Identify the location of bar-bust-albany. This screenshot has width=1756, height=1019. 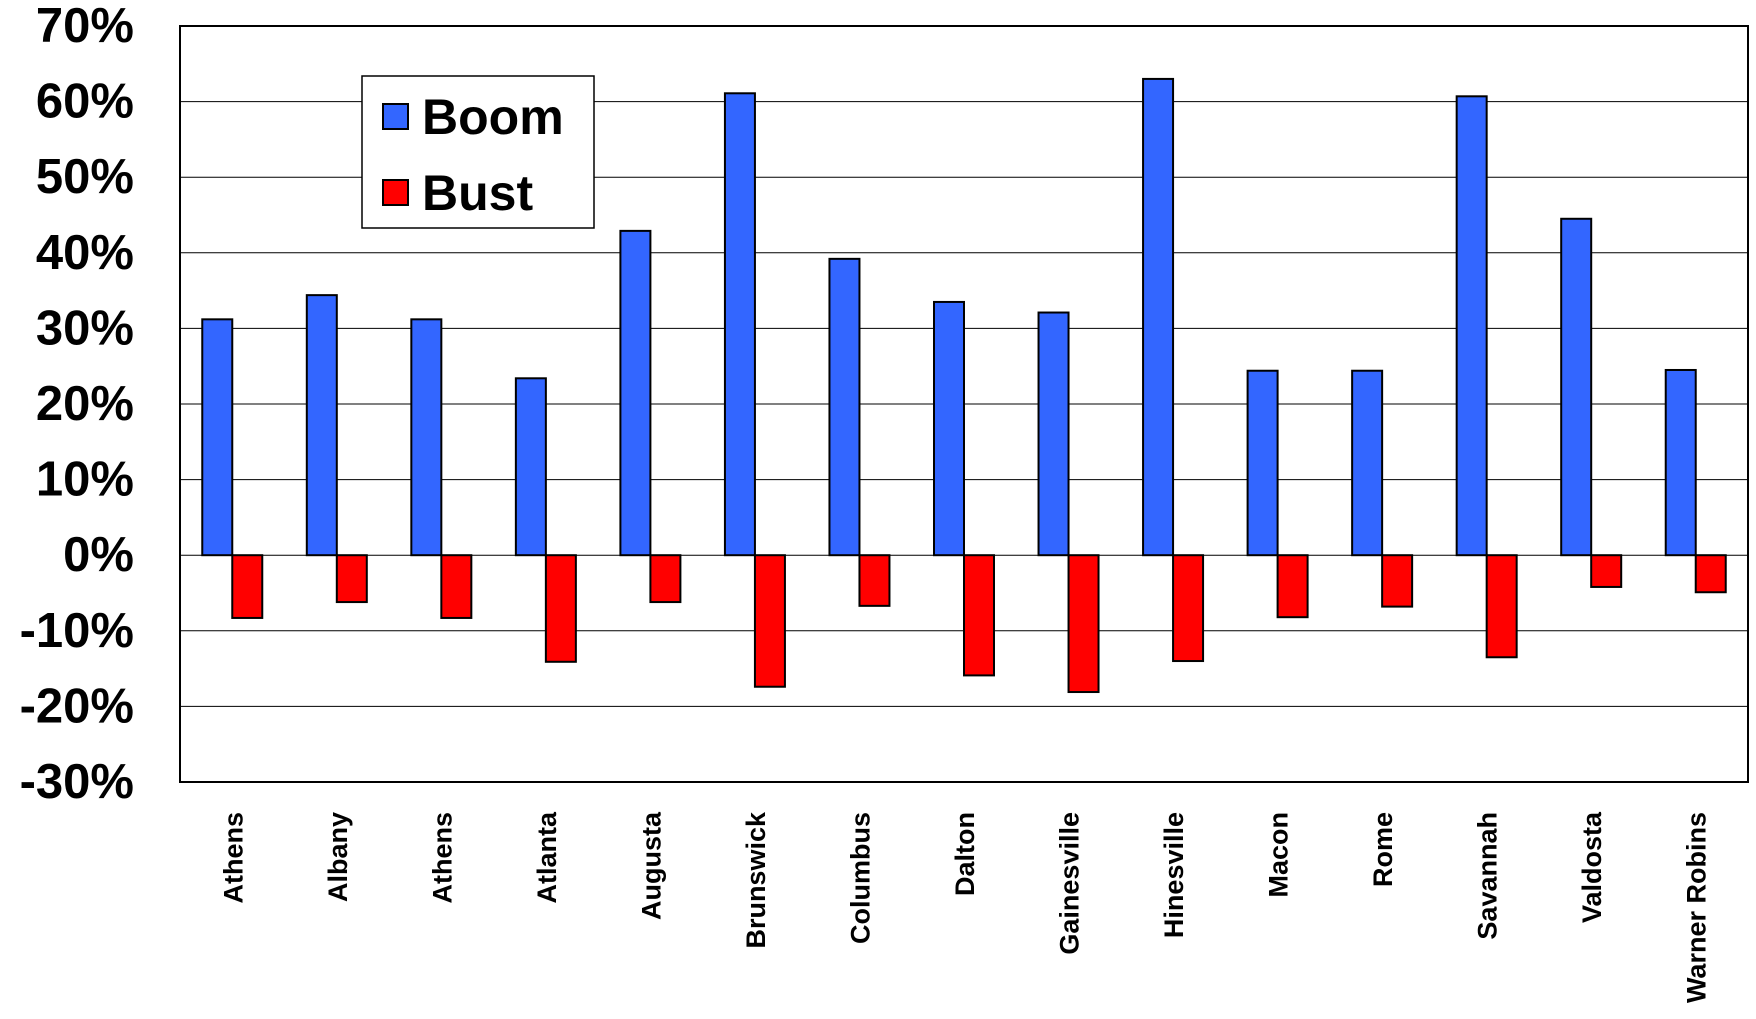
(351, 579).